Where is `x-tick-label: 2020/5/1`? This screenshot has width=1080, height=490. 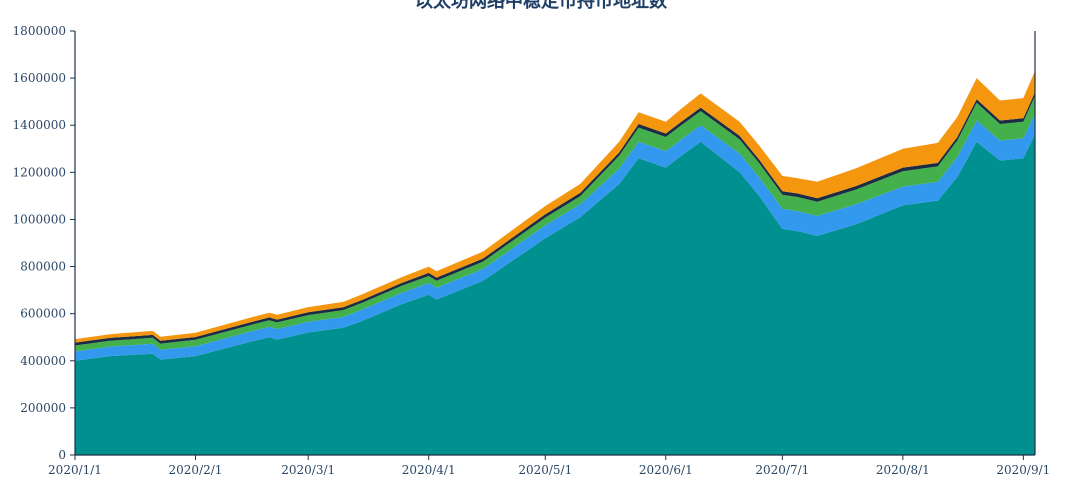 x-tick-label: 2020/5/1 is located at coordinates (545, 470).